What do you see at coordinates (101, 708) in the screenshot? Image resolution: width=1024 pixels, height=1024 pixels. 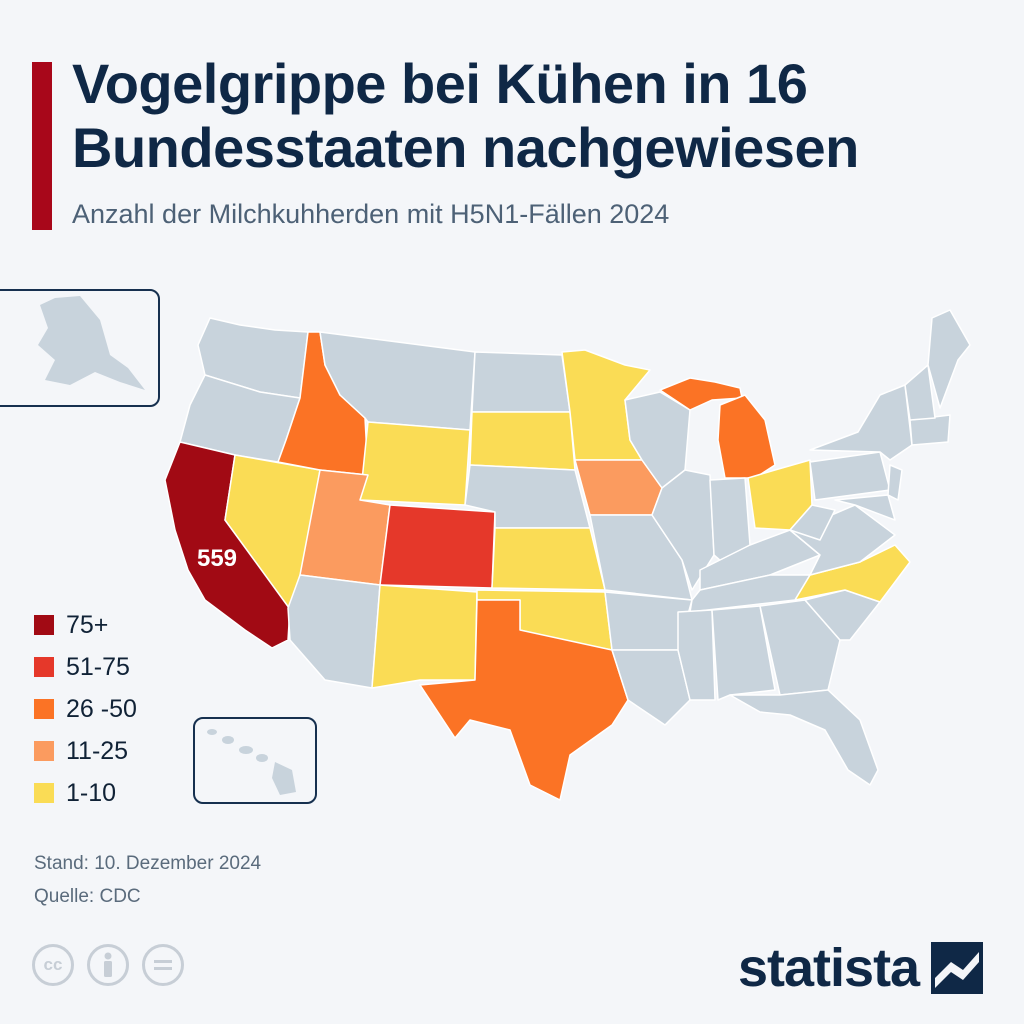 I see `legend-label: 26 -50` at bounding box center [101, 708].